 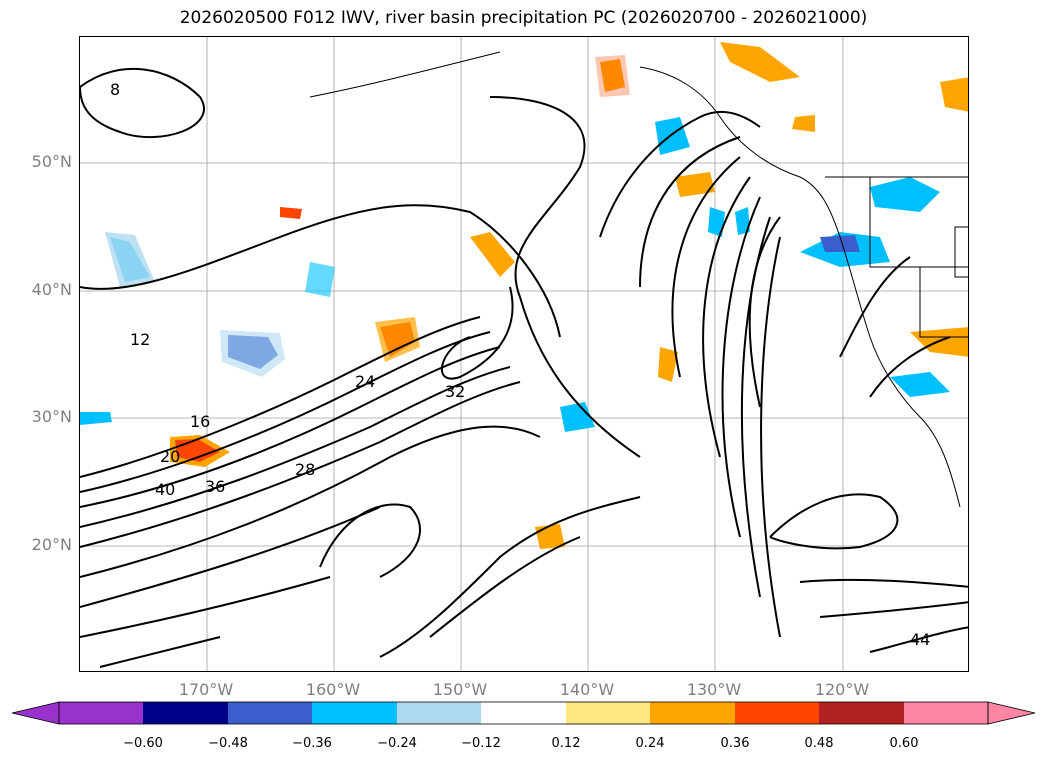 I want to click on contour-label-16: 16, so click(x=200, y=421).